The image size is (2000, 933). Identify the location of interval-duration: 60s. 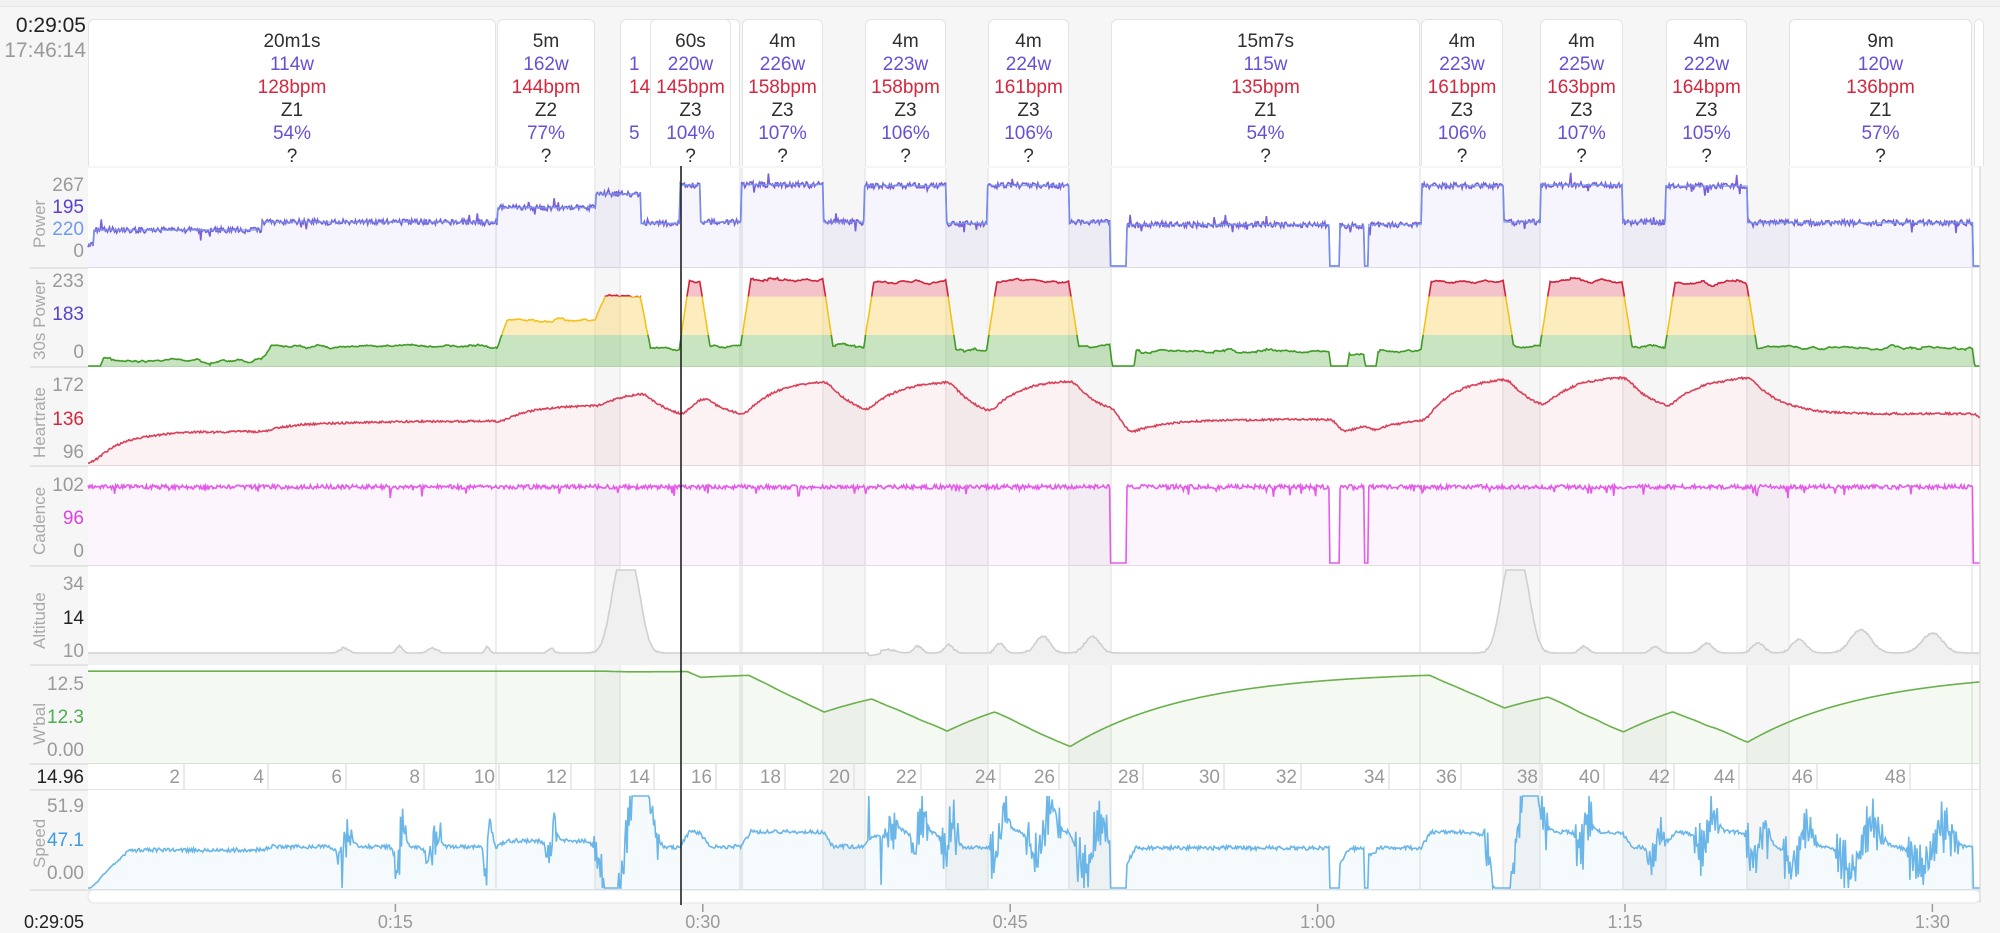
(690, 41).